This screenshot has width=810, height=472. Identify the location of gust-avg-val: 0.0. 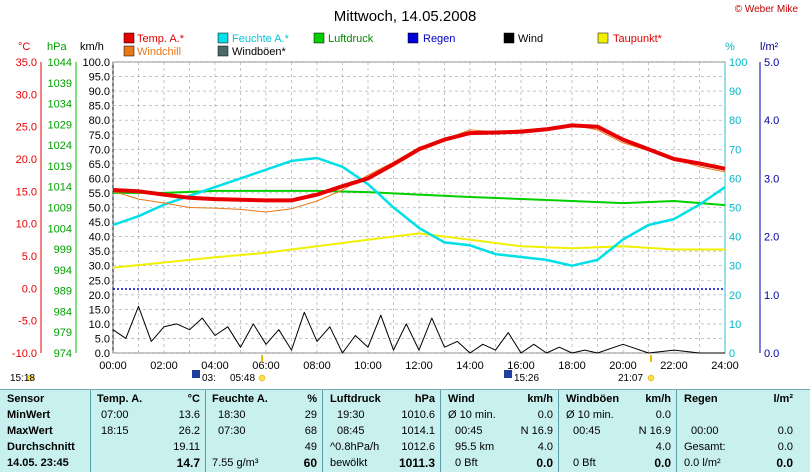
(663, 415).